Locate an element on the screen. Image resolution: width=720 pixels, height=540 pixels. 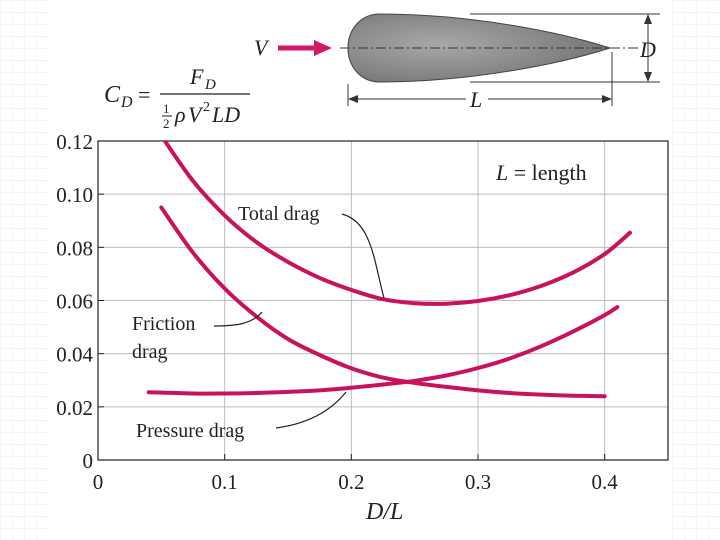
x-tick-label: 0.1 is located at coordinates (225, 482).